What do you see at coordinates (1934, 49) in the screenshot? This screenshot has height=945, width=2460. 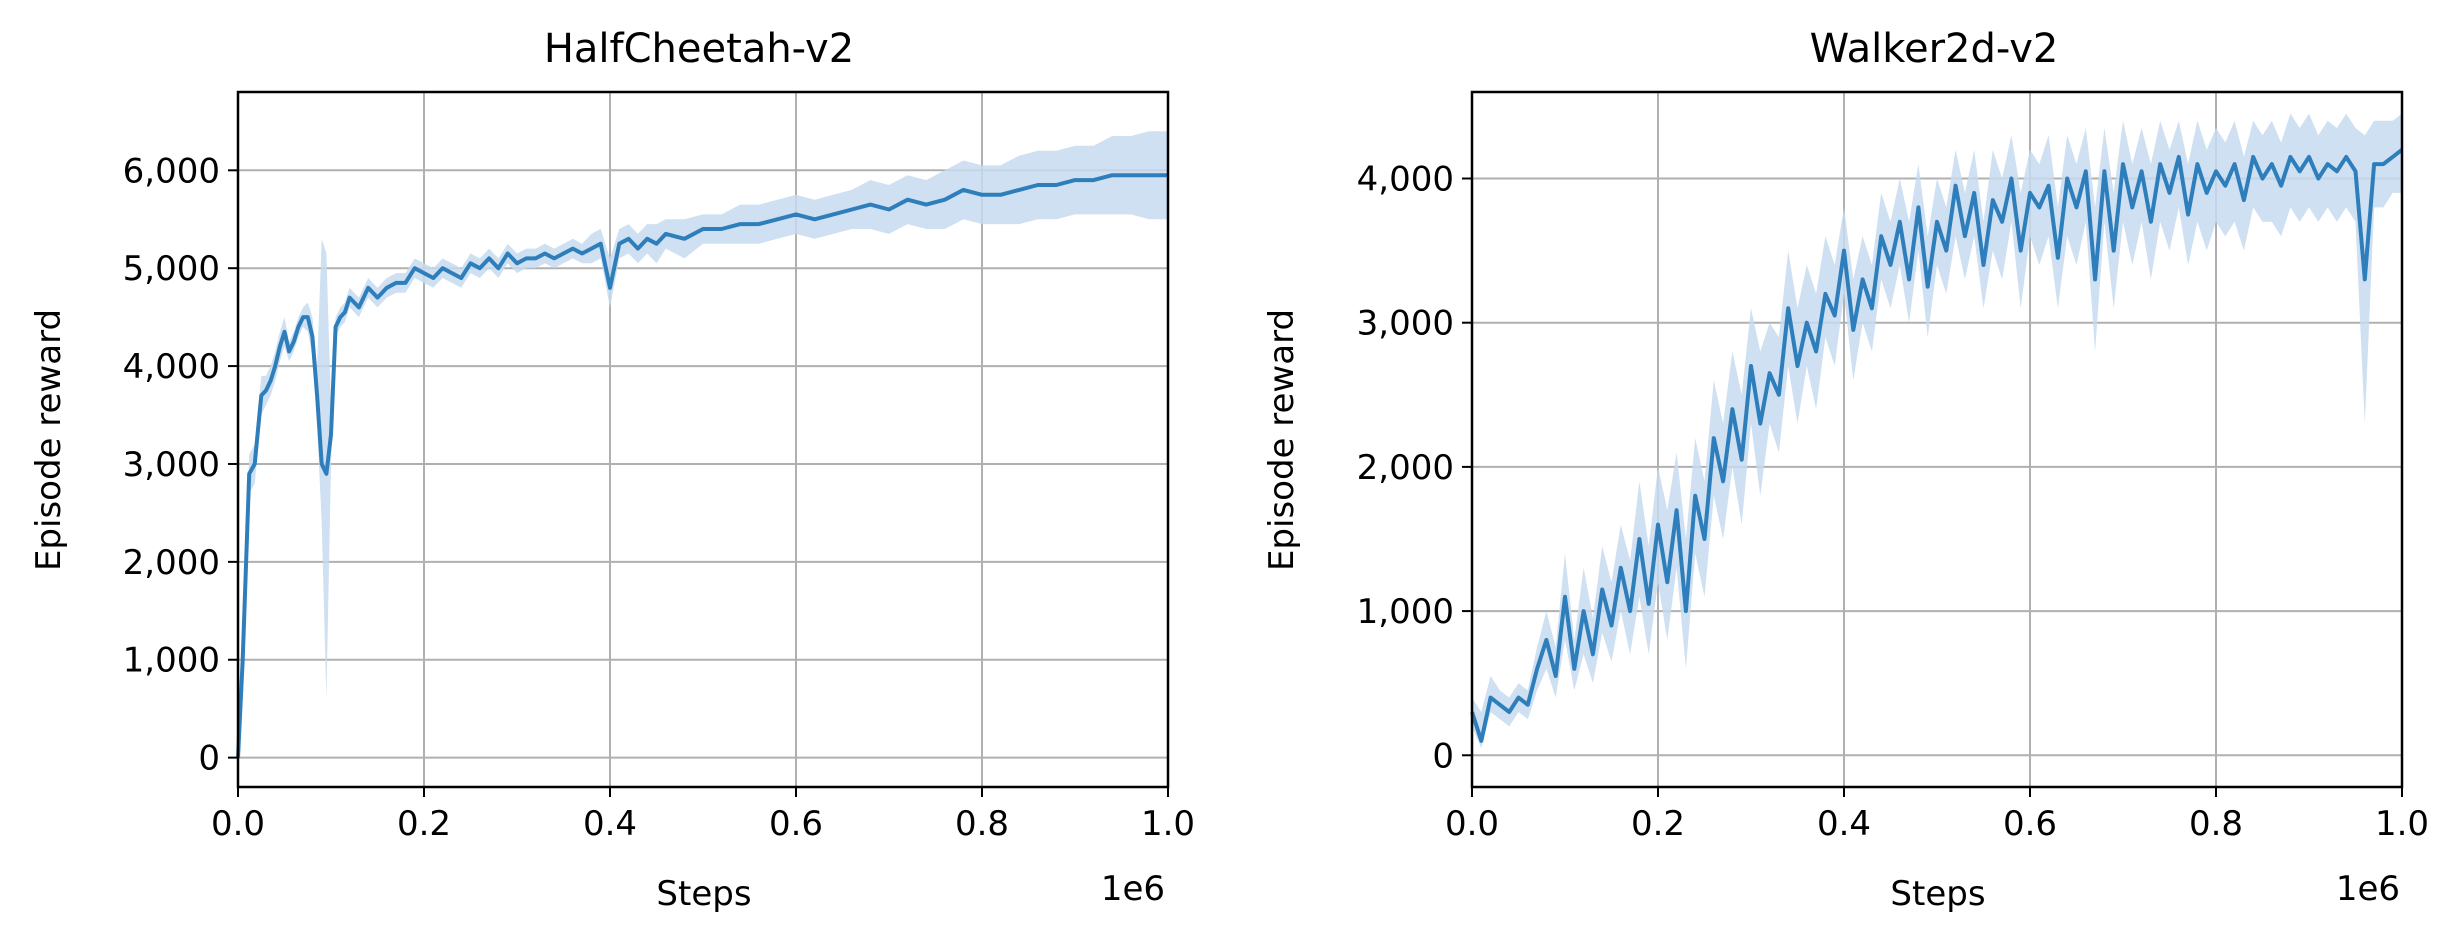 I see `chart-title: Walker2d-v2` at bounding box center [1934, 49].